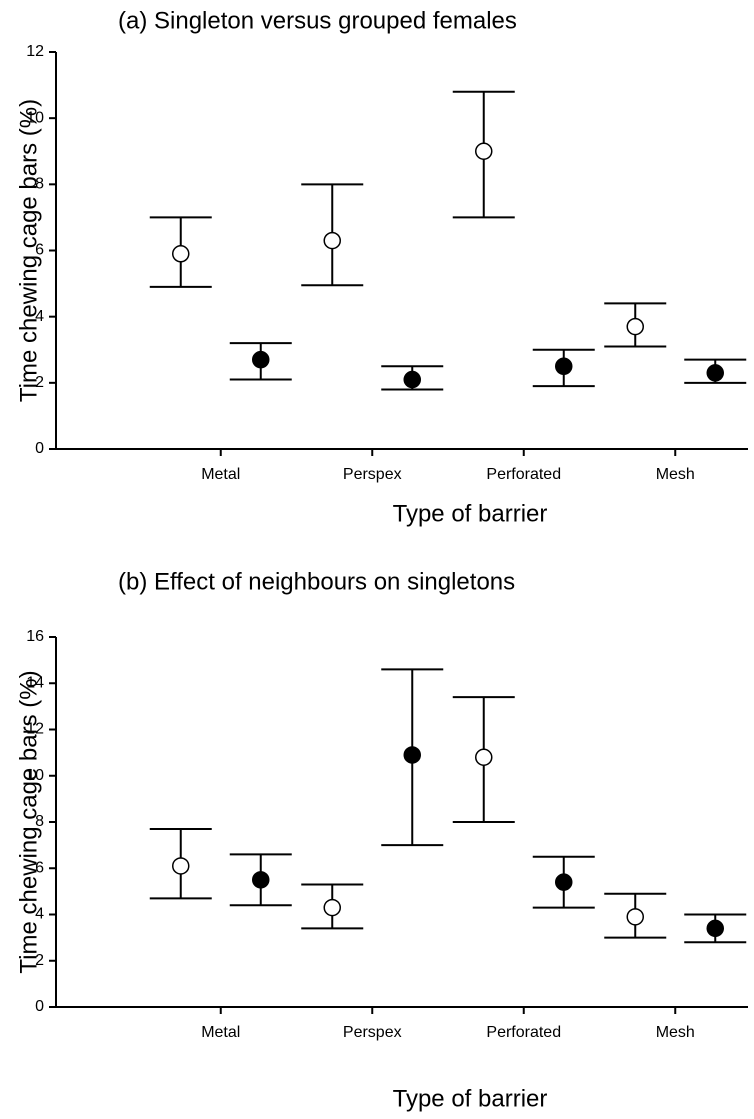  What do you see at coordinates (317, 20) in the screenshot?
I see `chart-title: (a) Singleton versus grouped females` at bounding box center [317, 20].